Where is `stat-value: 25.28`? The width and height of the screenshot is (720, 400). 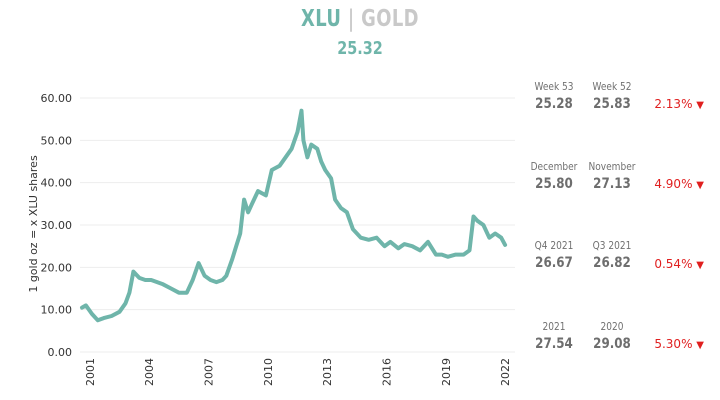
stat-value: 25.28 is located at coordinates (554, 104).